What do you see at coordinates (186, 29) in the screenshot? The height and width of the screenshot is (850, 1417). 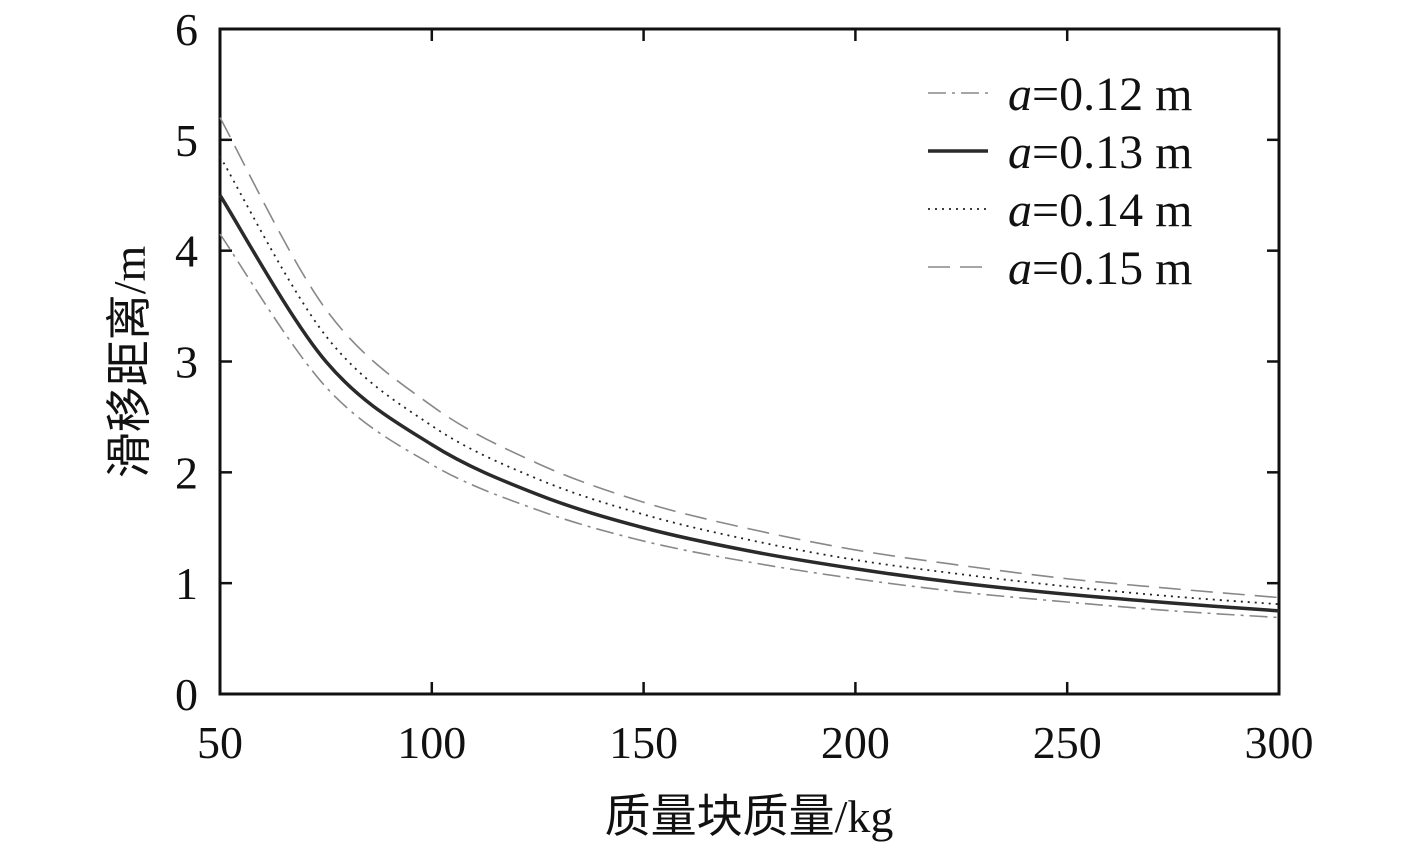 I see `y-tick-label: 6` at bounding box center [186, 29].